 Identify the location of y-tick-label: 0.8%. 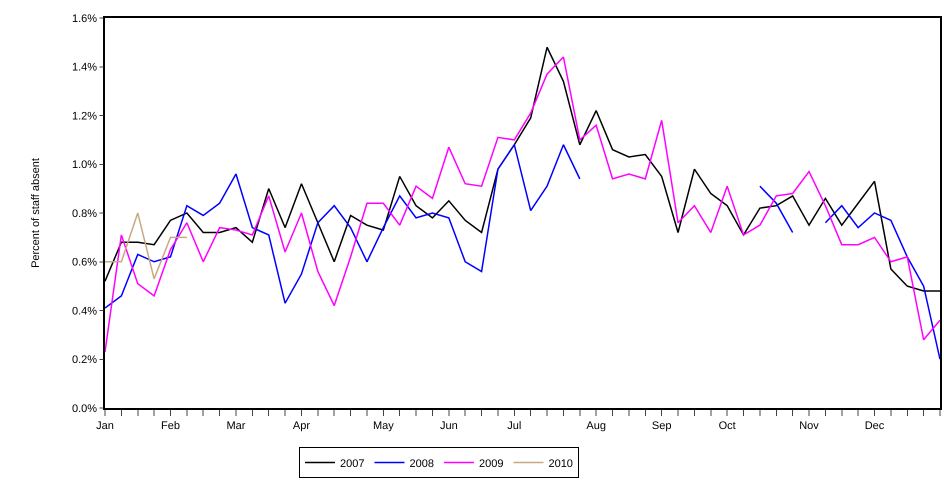
(85, 214).